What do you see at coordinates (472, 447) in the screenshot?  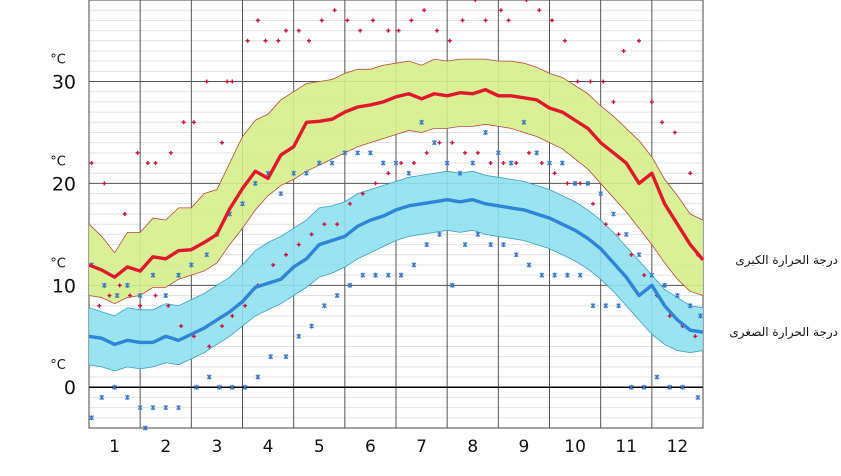 I see `x-tick-label: 8` at bounding box center [472, 447].